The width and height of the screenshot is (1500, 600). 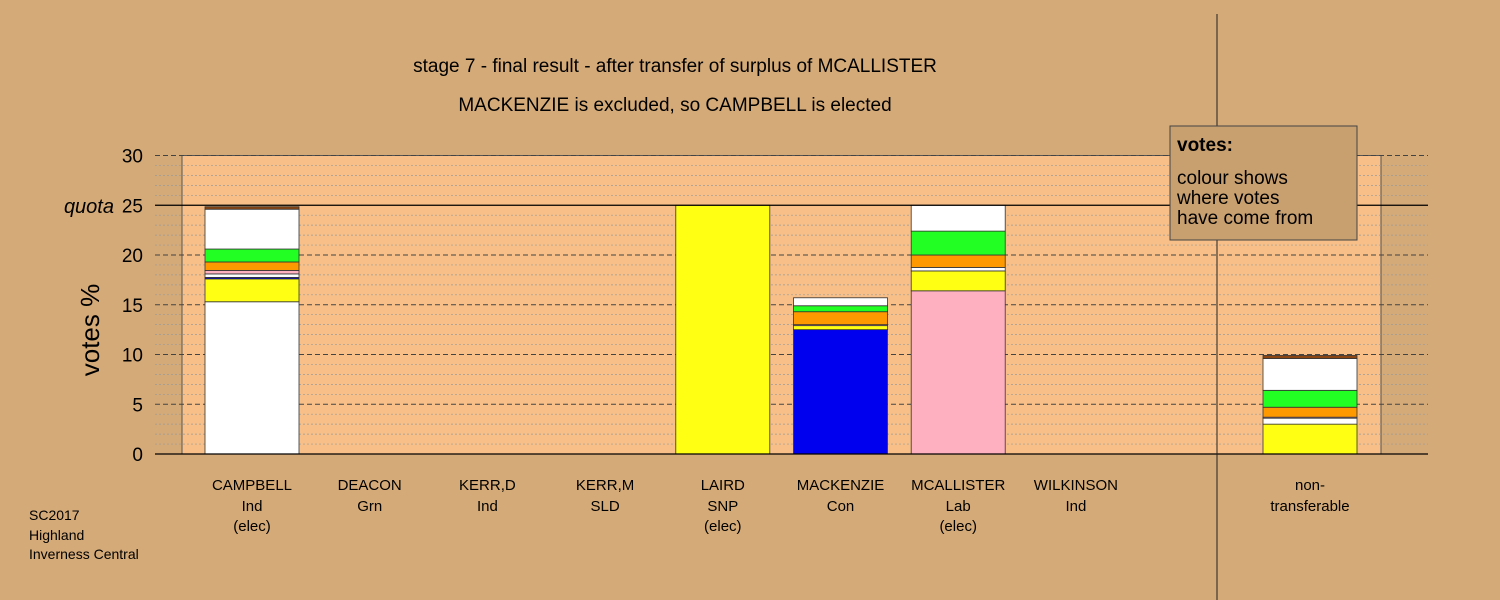 What do you see at coordinates (369, 506) in the screenshot?
I see `candidate-party-label: Grn` at bounding box center [369, 506].